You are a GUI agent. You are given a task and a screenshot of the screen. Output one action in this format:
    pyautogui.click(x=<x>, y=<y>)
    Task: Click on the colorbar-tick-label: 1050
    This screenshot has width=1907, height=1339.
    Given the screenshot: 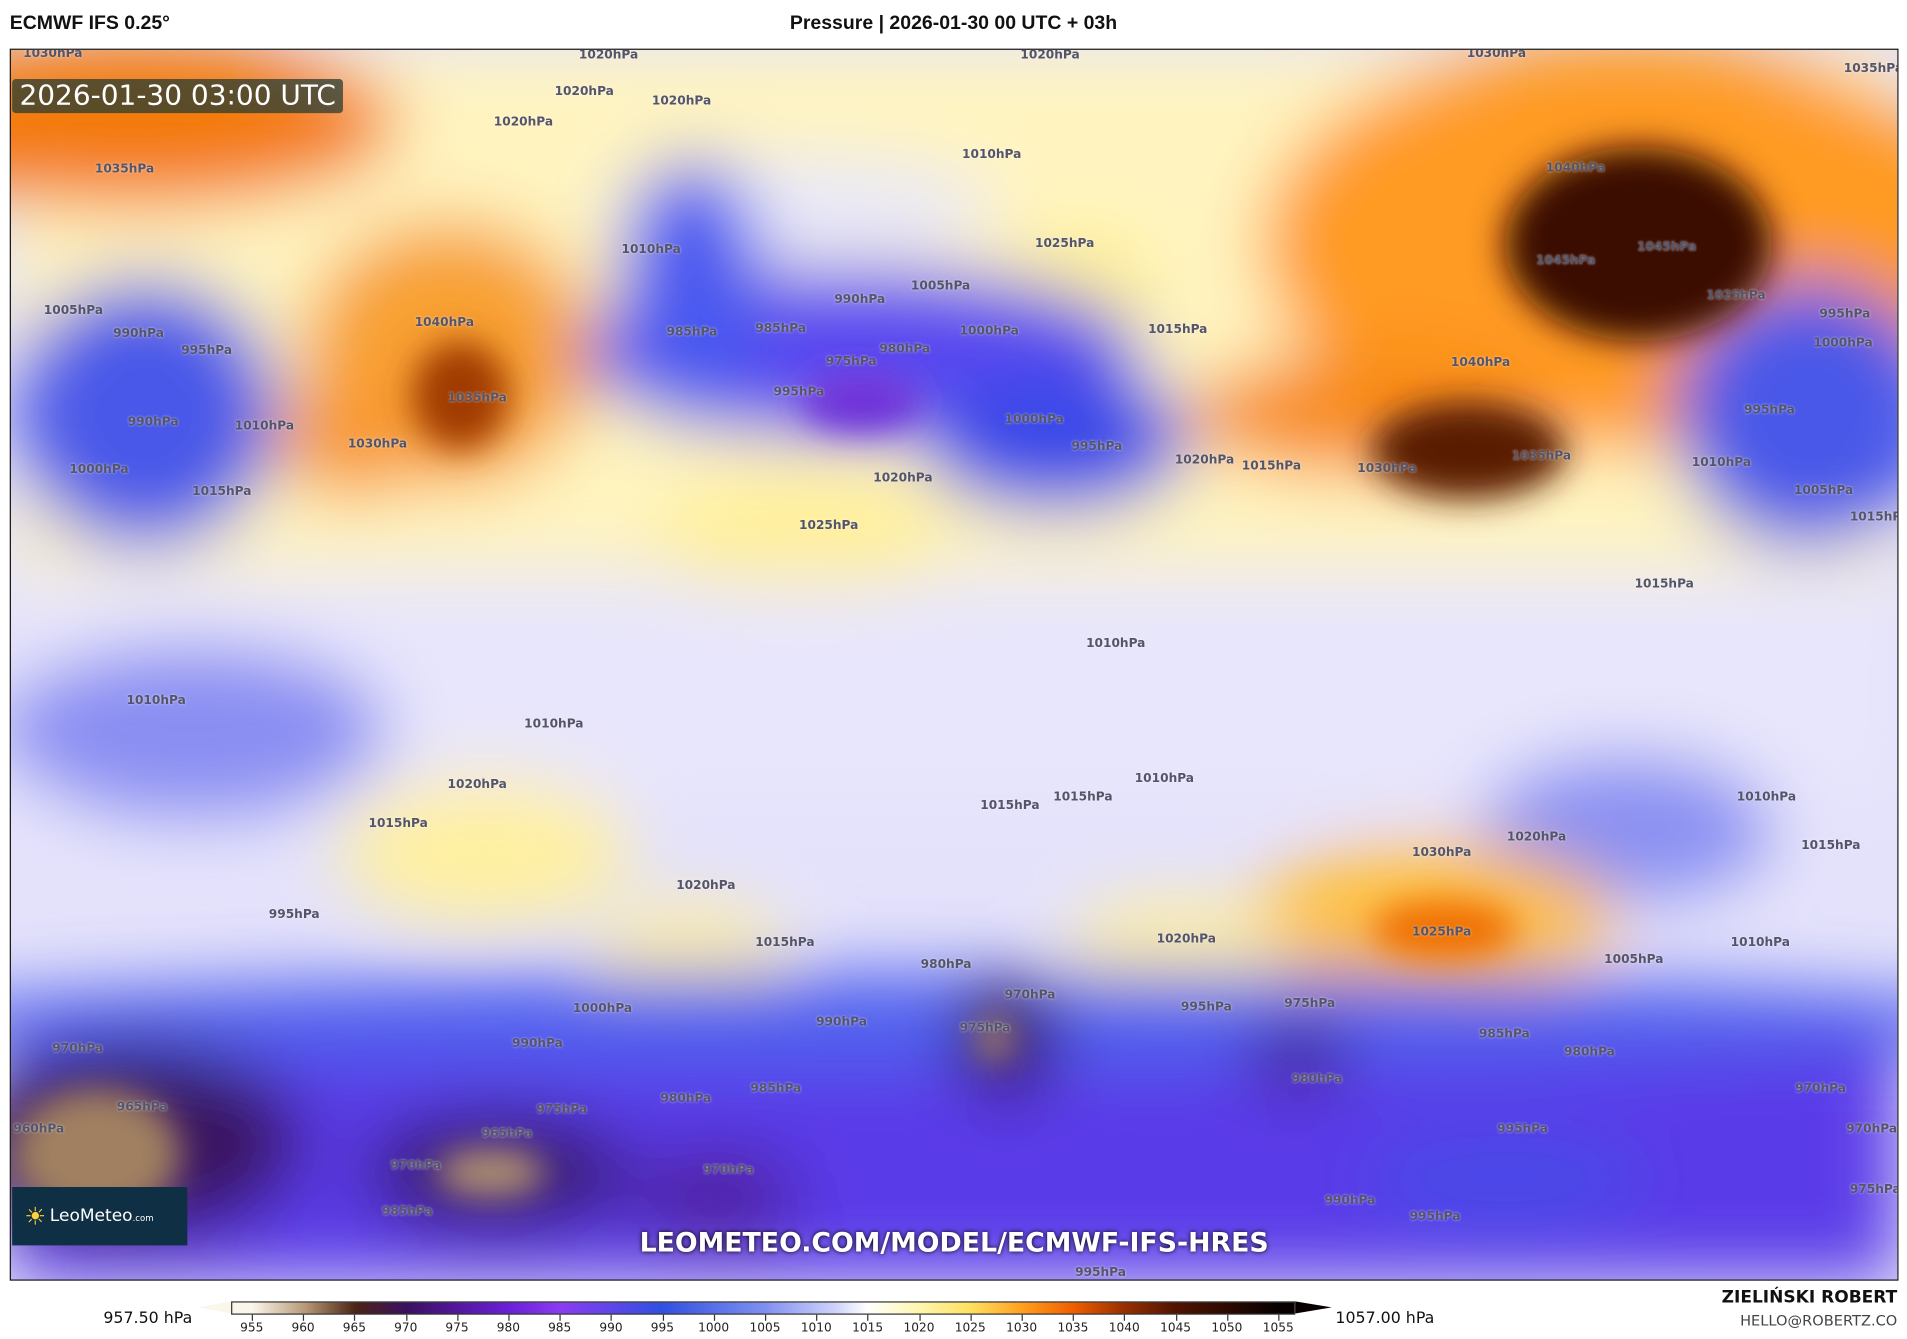 What is the action you would take?
    pyautogui.click(x=1227, y=1329)
    